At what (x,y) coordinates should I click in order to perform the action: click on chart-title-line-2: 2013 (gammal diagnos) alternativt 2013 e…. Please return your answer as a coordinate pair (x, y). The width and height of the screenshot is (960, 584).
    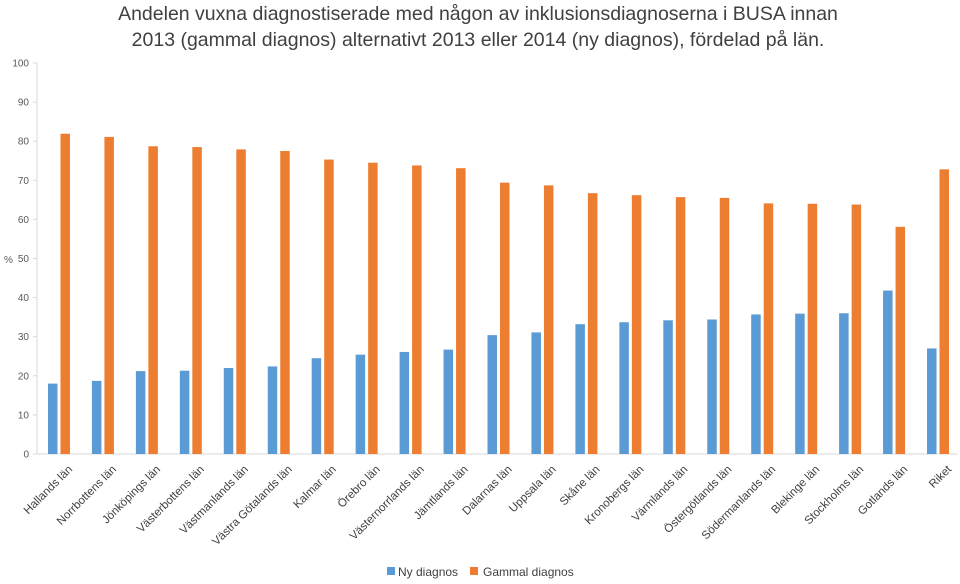
    Looking at the image, I should click on (478, 40).